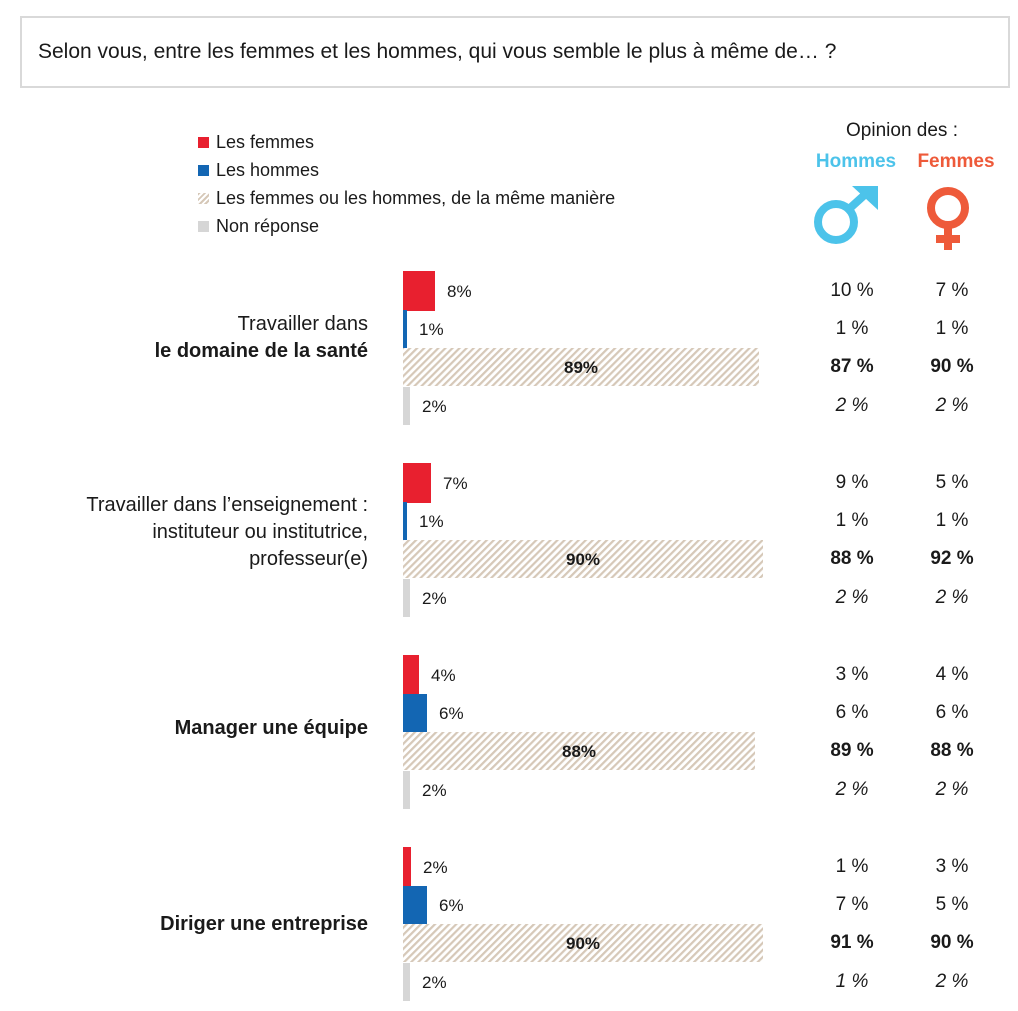  Describe the element at coordinates (952, 674) in the screenshot. I see `femmes-opinion-value: 4 %` at that location.